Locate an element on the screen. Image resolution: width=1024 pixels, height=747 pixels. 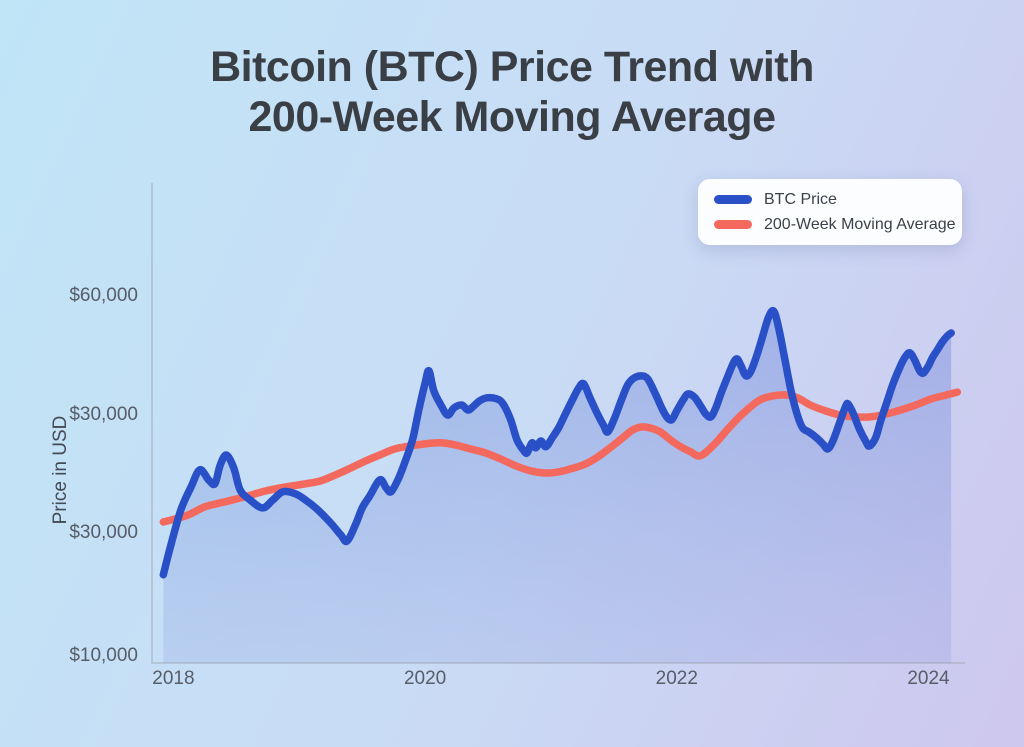
ma-line is located at coordinates (560, 457).